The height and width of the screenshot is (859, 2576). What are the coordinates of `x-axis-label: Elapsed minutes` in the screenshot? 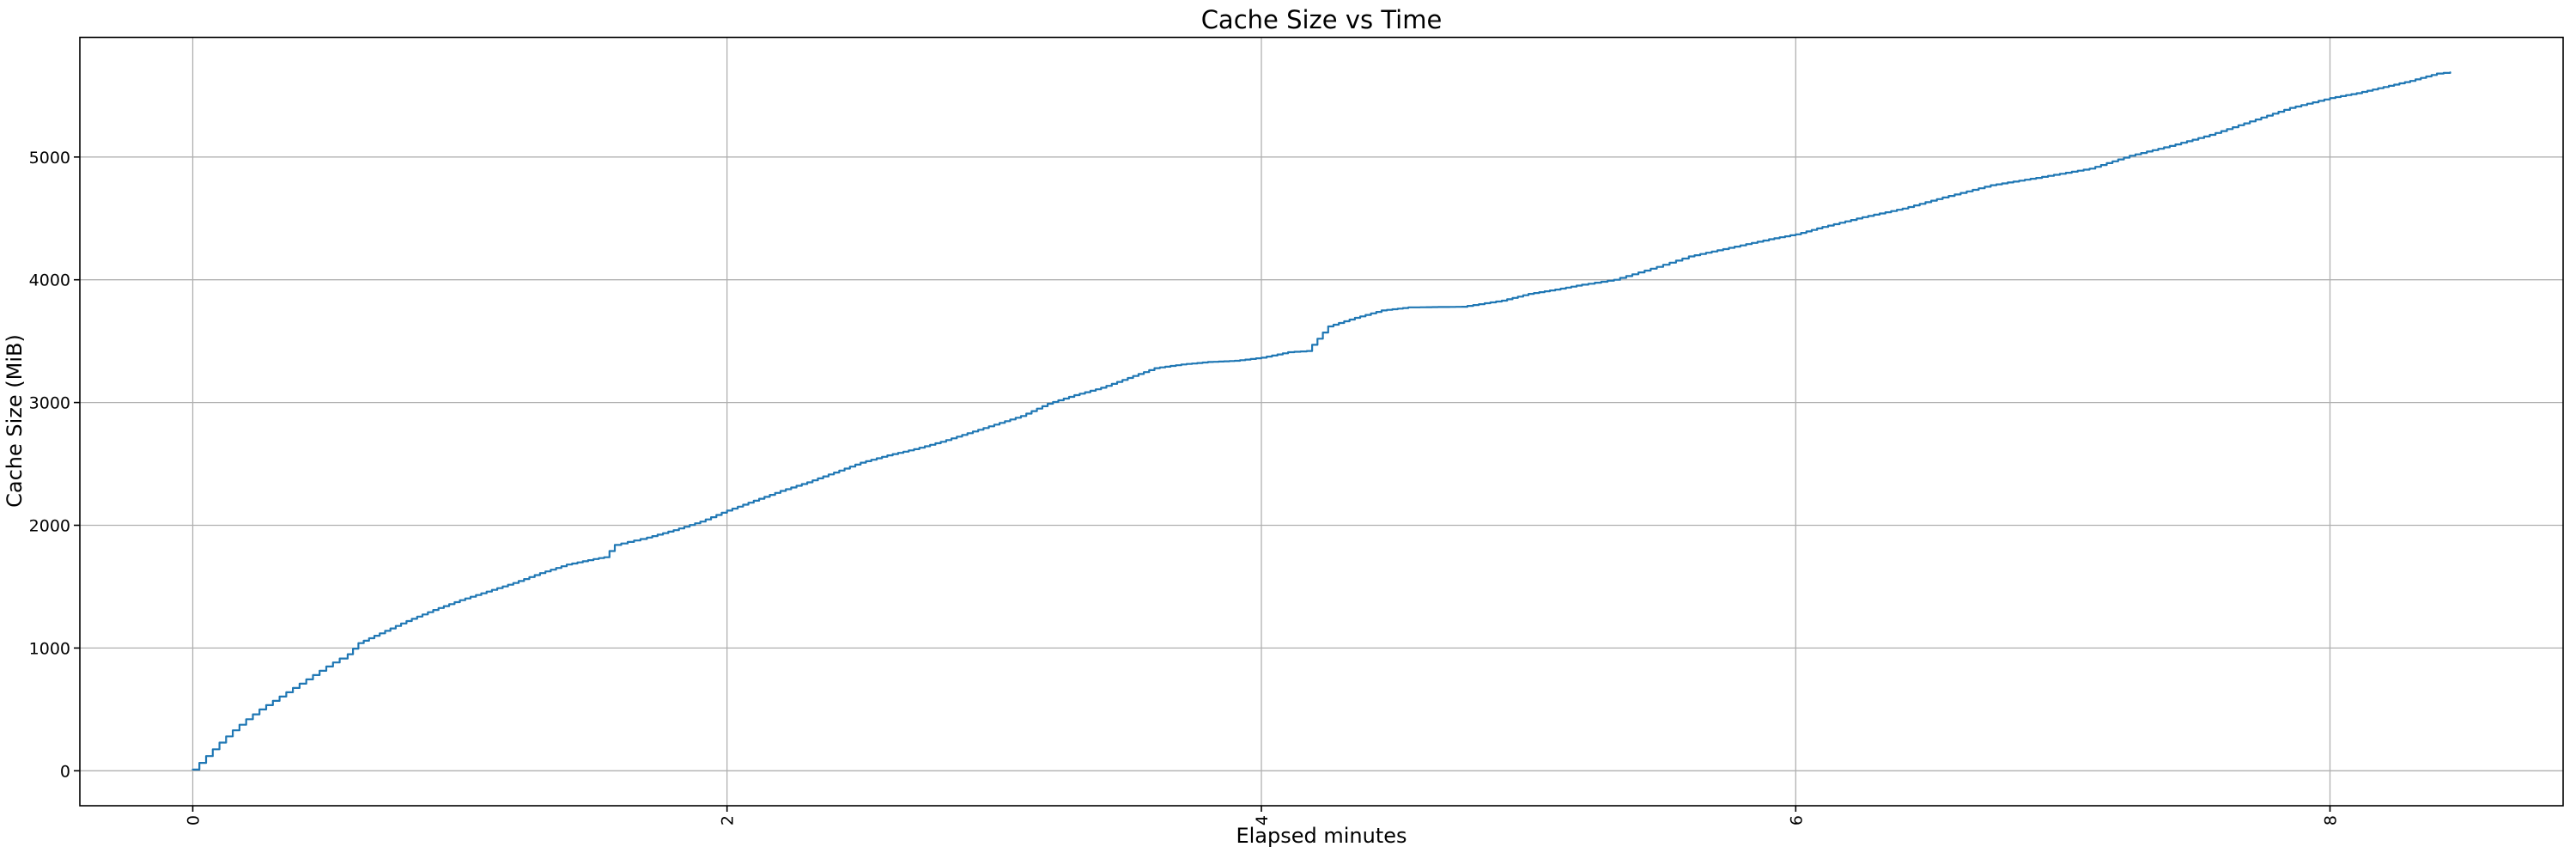 It's located at (1321, 836).